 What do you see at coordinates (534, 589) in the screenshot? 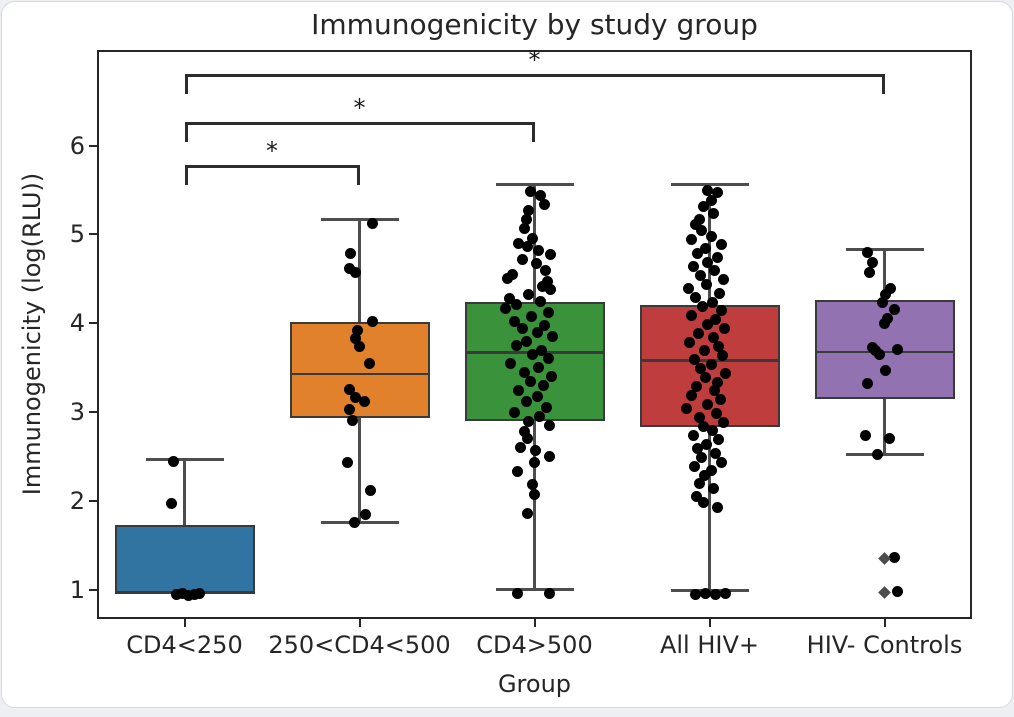
I see `lower-whisker-cap` at bounding box center [534, 589].